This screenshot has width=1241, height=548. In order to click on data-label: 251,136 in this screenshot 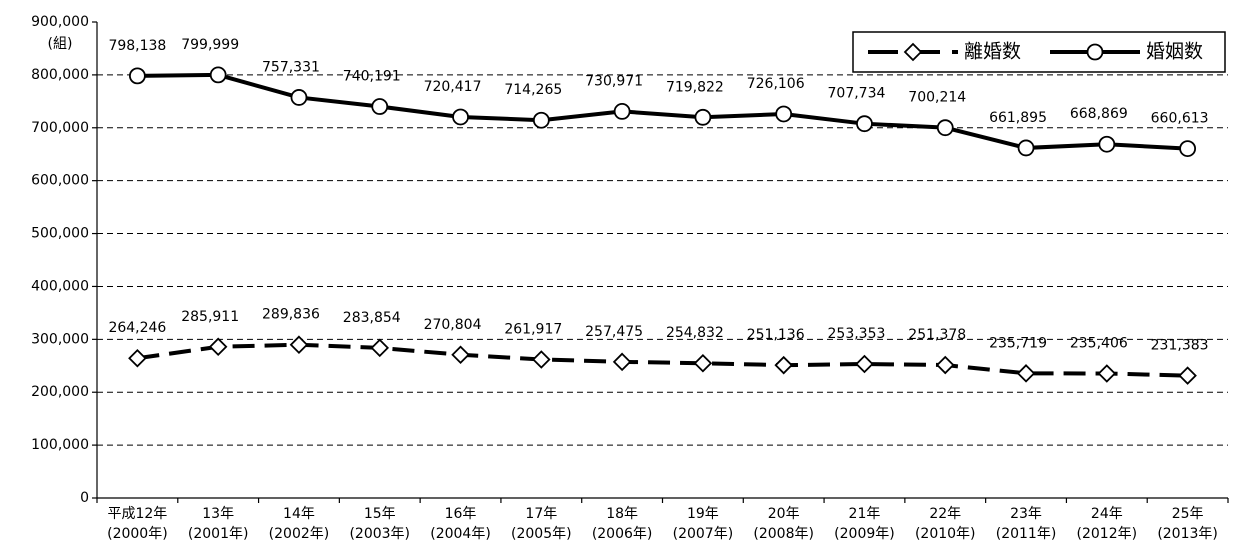, I will do `click(776, 335)`.